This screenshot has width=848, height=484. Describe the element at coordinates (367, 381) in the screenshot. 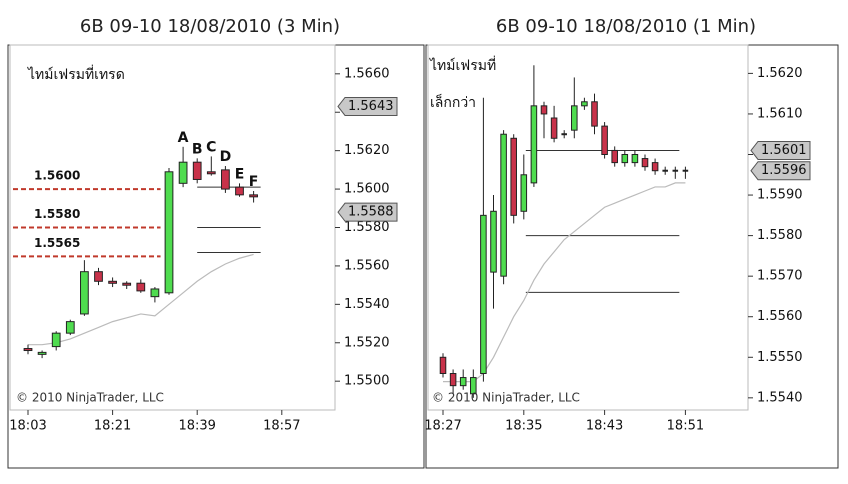

I see `y-tick-label: 1.5500` at that location.